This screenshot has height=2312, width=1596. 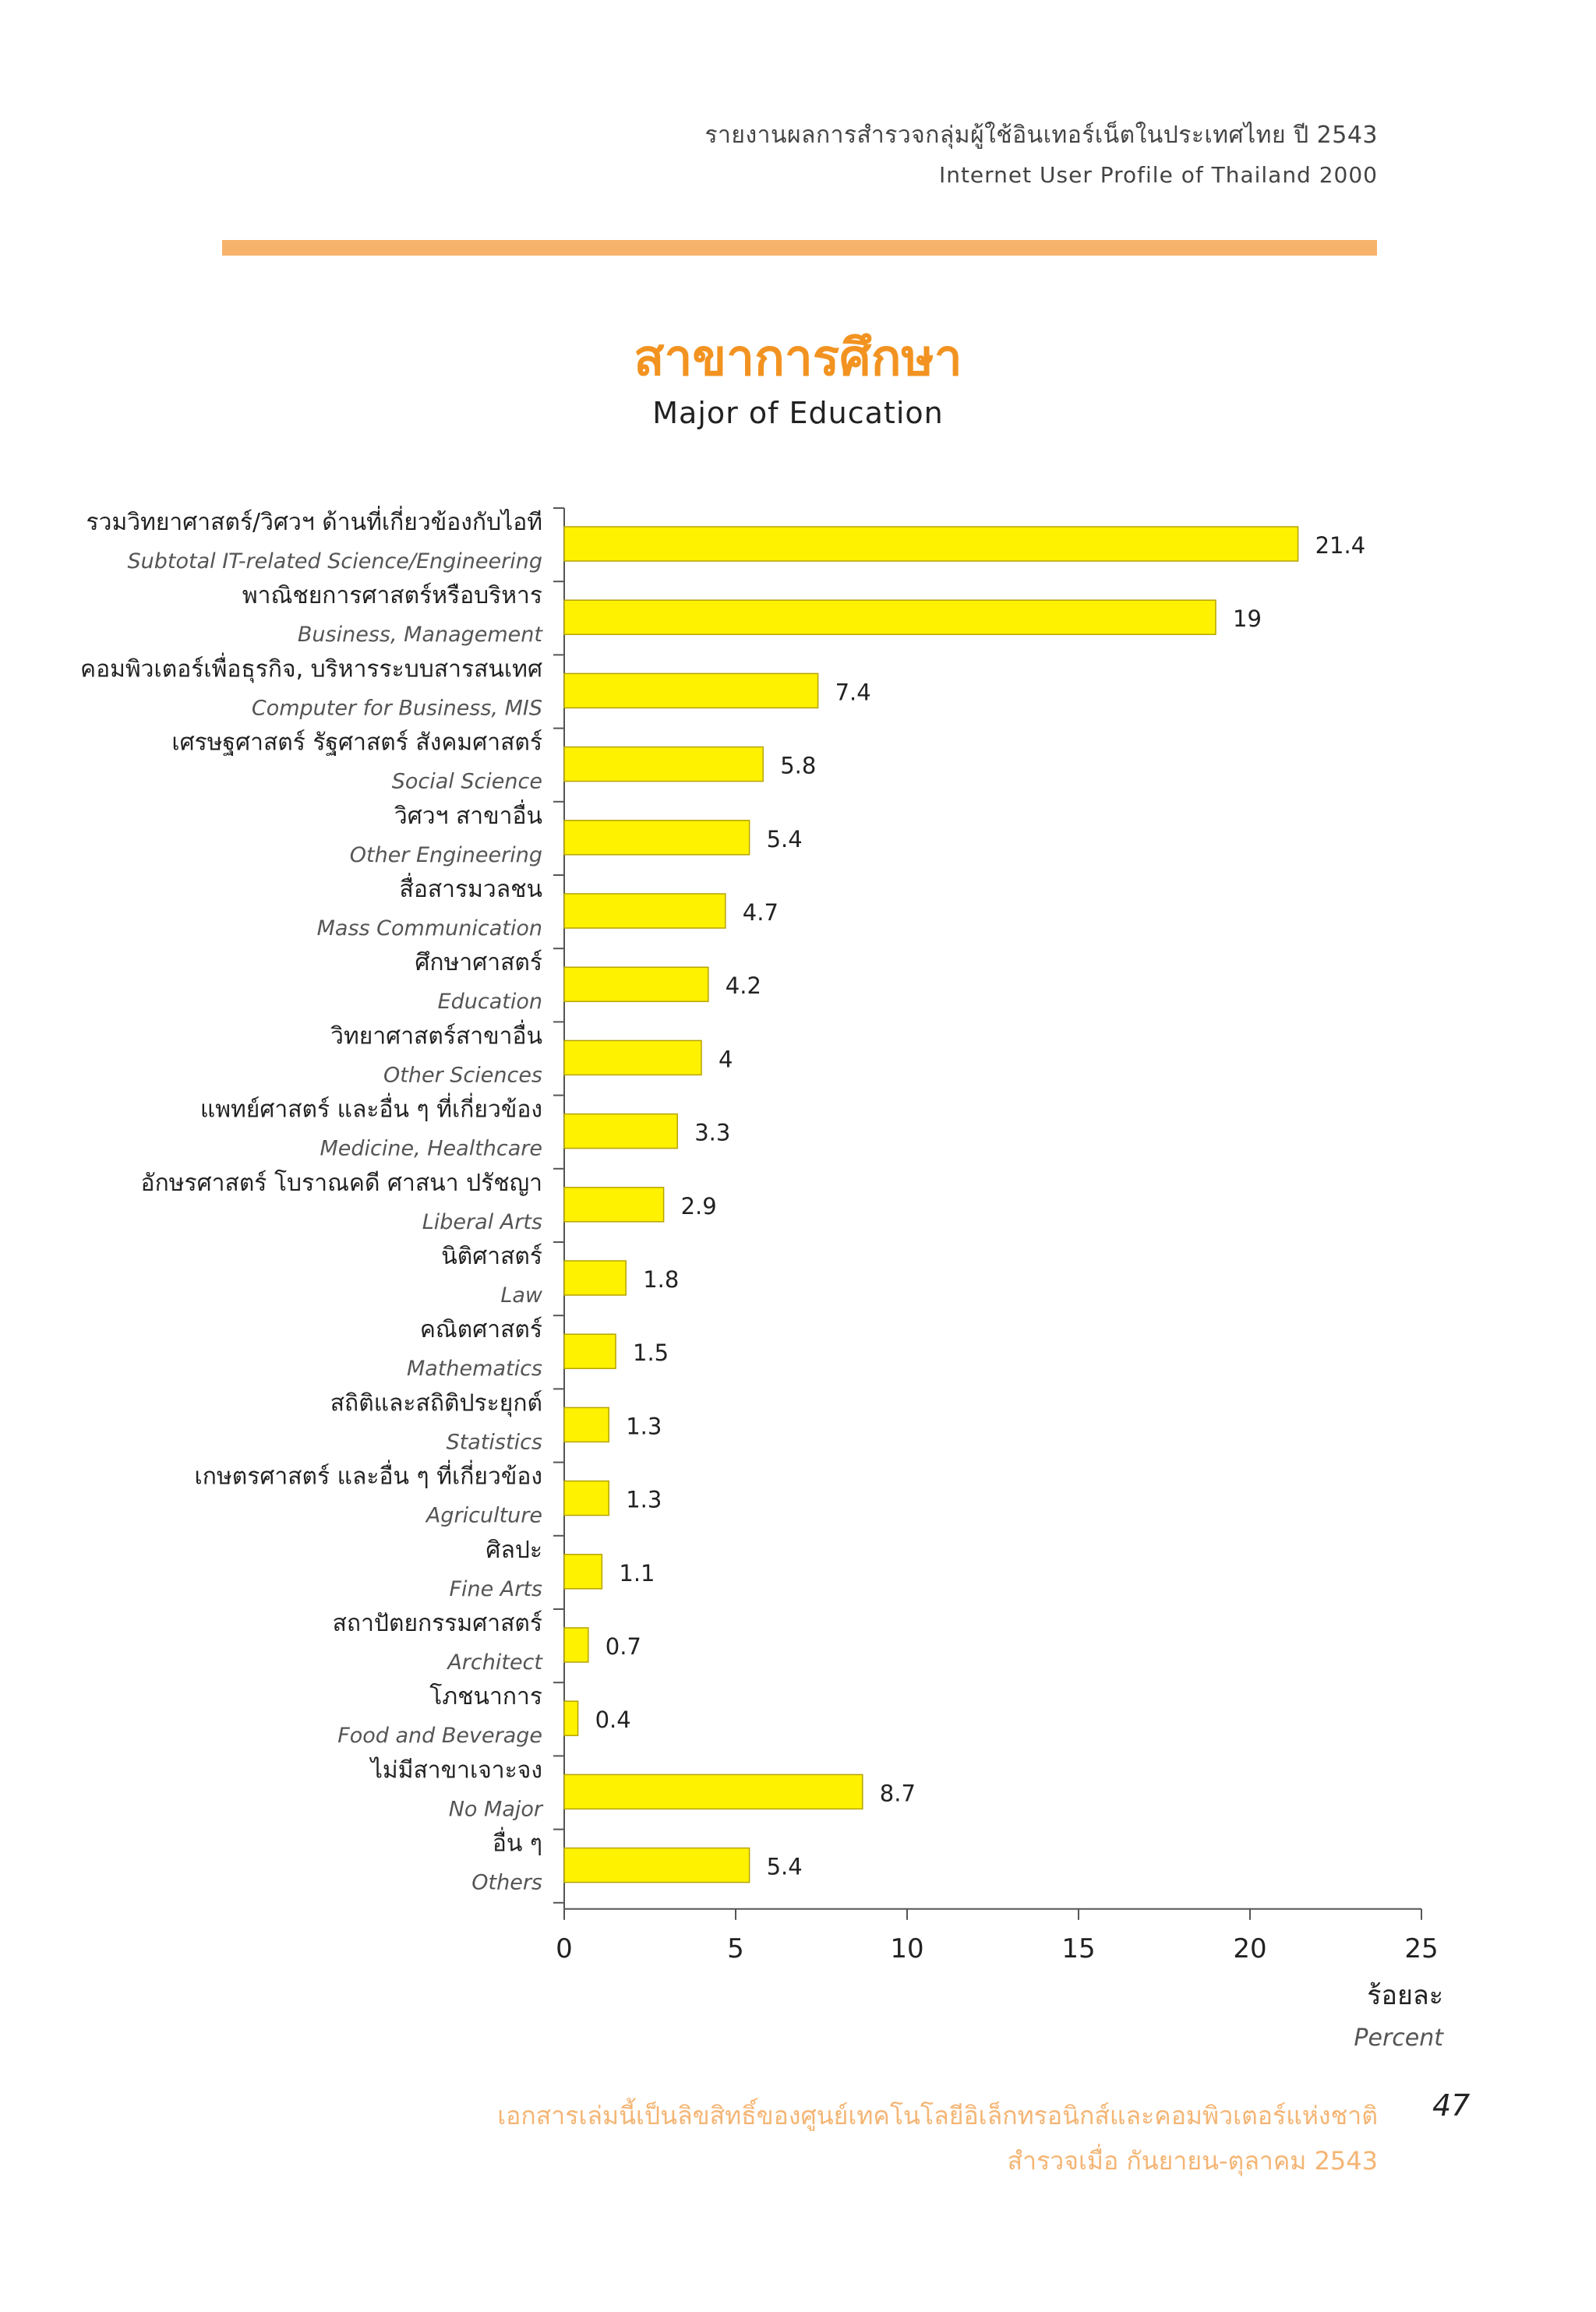 What do you see at coordinates (491, 1256) in the screenshot?
I see `category-label-thai: นิติศาสตร์` at bounding box center [491, 1256].